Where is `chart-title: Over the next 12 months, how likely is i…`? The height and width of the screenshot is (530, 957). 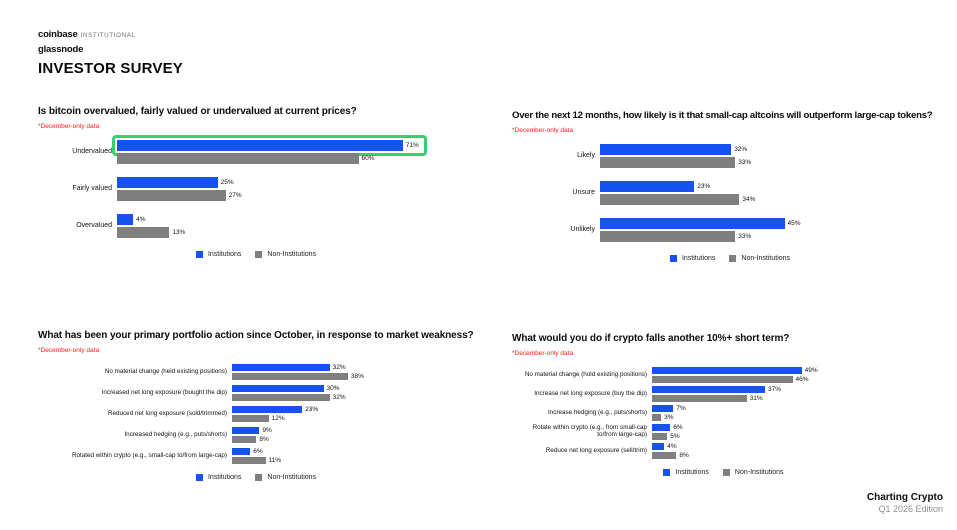
chart-title: Over the next 12 months, how likely is i… is located at coordinates (722, 115).